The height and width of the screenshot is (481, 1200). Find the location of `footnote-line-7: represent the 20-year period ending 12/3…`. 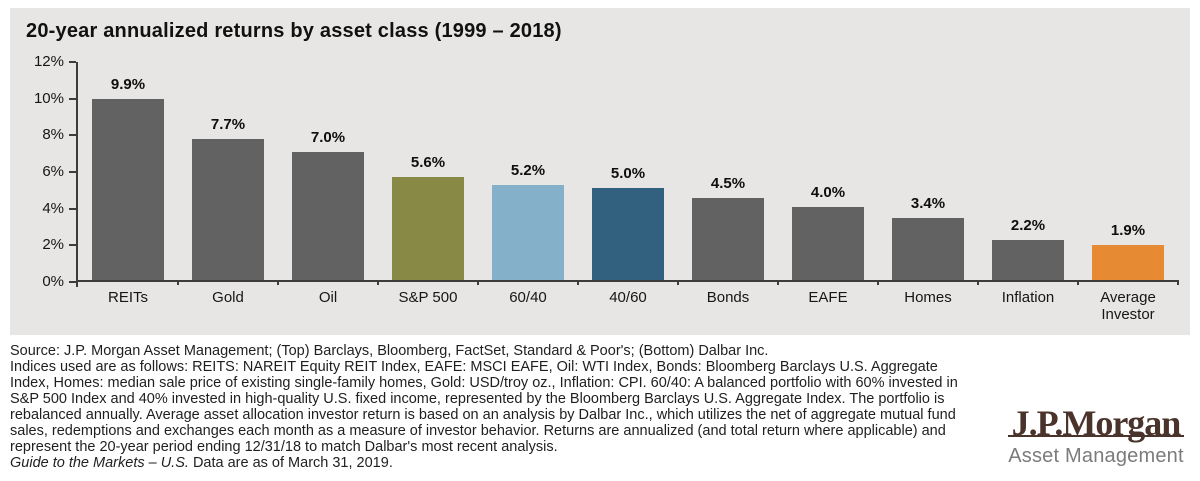

footnote-line-7: represent the 20-year period ending 12/3… is located at coordinates (284, 447).